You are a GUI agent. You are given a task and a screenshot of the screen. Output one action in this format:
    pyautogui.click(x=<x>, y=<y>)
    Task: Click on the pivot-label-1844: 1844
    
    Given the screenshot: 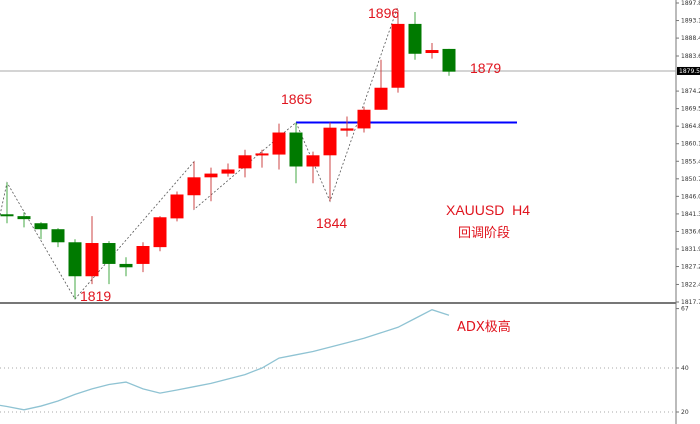 What is the action you would take?
    pyautogui.click(x=332, y=223)
    